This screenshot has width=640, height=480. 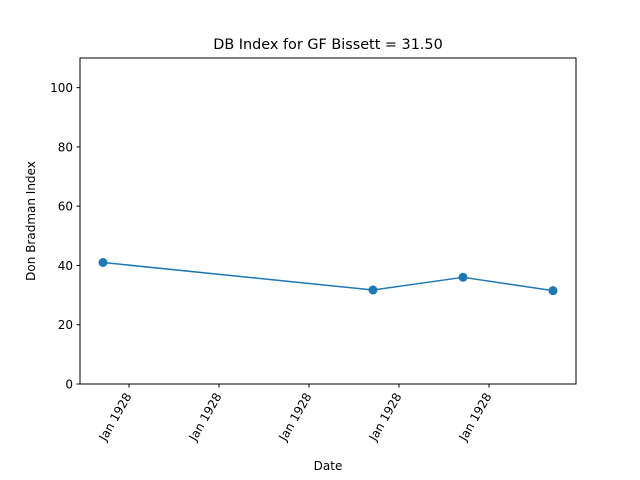 I want to click on y-tick-label: 60, so click(x=65, y=207).